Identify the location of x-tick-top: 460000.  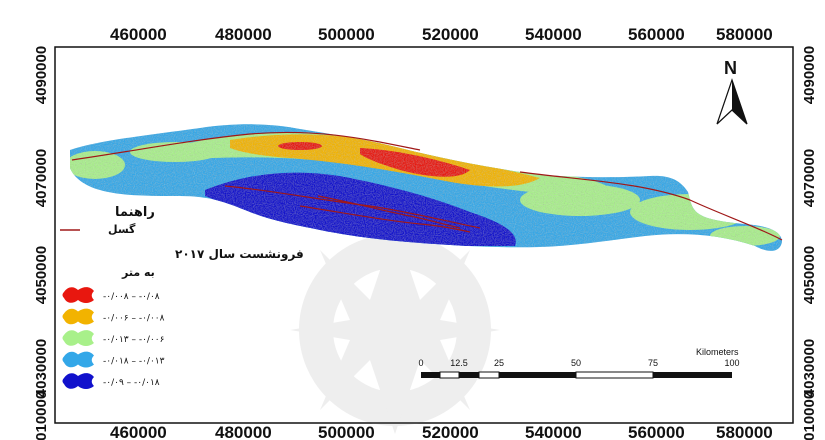
(138, 34).